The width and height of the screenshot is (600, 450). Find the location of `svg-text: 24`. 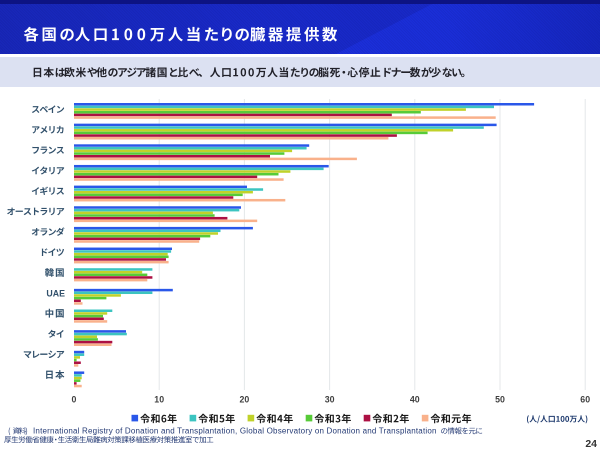

svg-text: 24 is located at coordinates (591, 444).